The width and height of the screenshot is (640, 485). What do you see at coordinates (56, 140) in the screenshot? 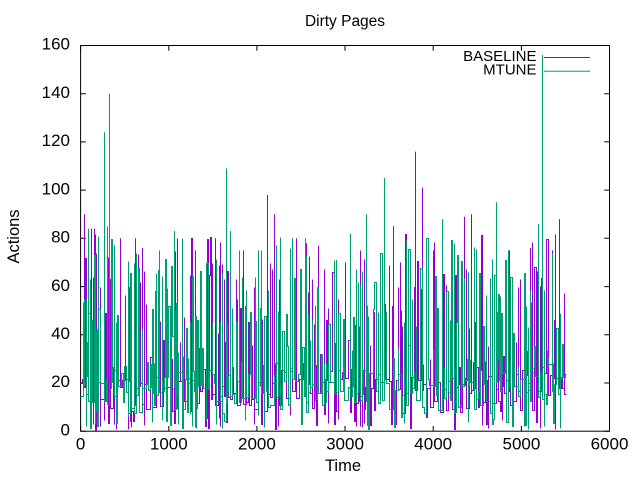
I see `svg-text: 120` at bounding box center [56, 140].